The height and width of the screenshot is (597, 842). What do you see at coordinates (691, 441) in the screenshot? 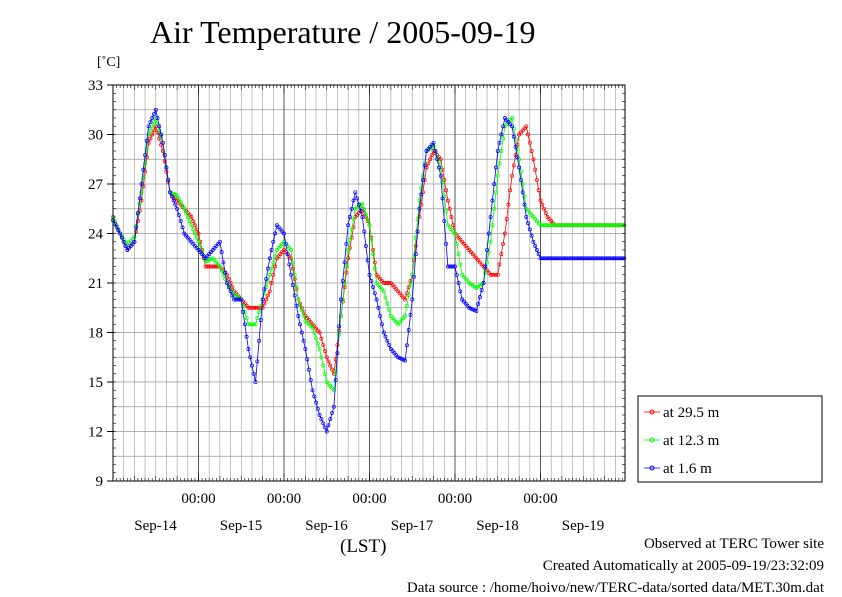
I see `legend-label: at 12.3 m` at bounding box center [691, 441].